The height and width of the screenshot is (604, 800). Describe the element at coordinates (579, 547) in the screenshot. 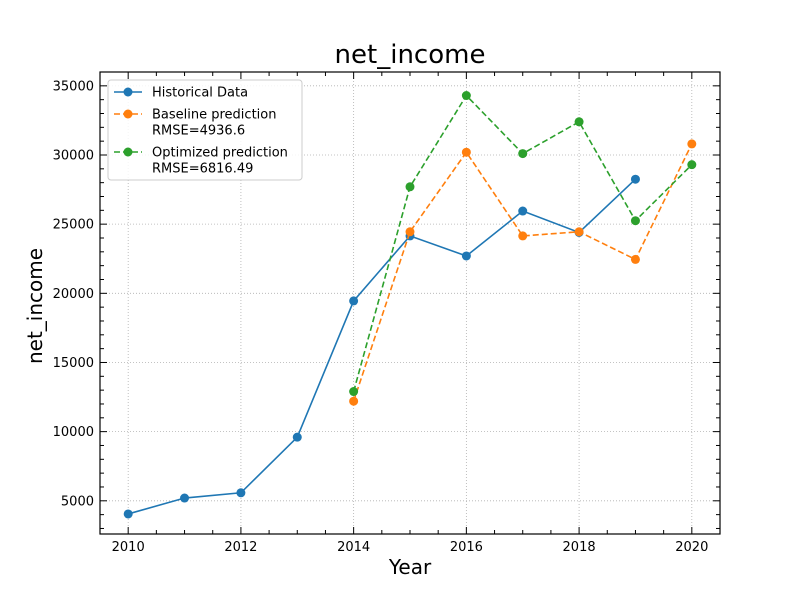

I see `x-tick-label: 2018` at that location.